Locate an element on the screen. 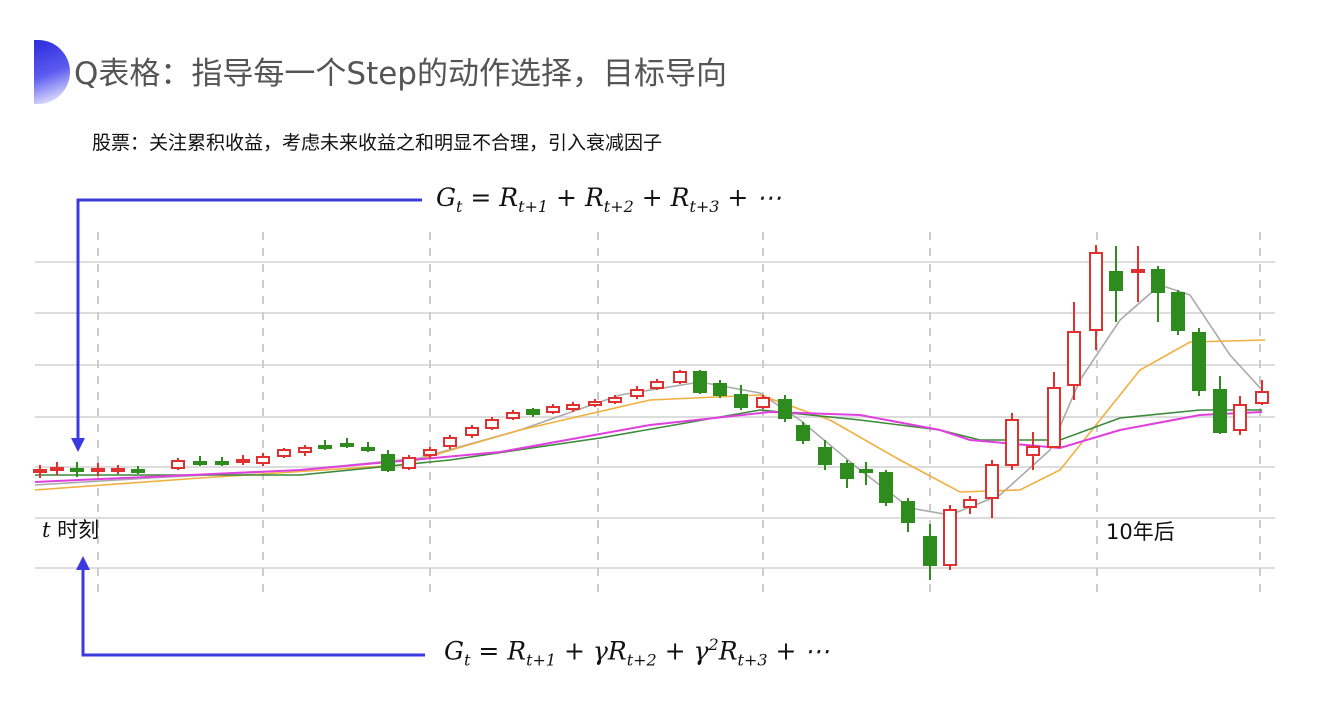 Image resolution: width=1328 pixels, height=720 pixels. ma-line-magenta is located at coordinates (648, 446).